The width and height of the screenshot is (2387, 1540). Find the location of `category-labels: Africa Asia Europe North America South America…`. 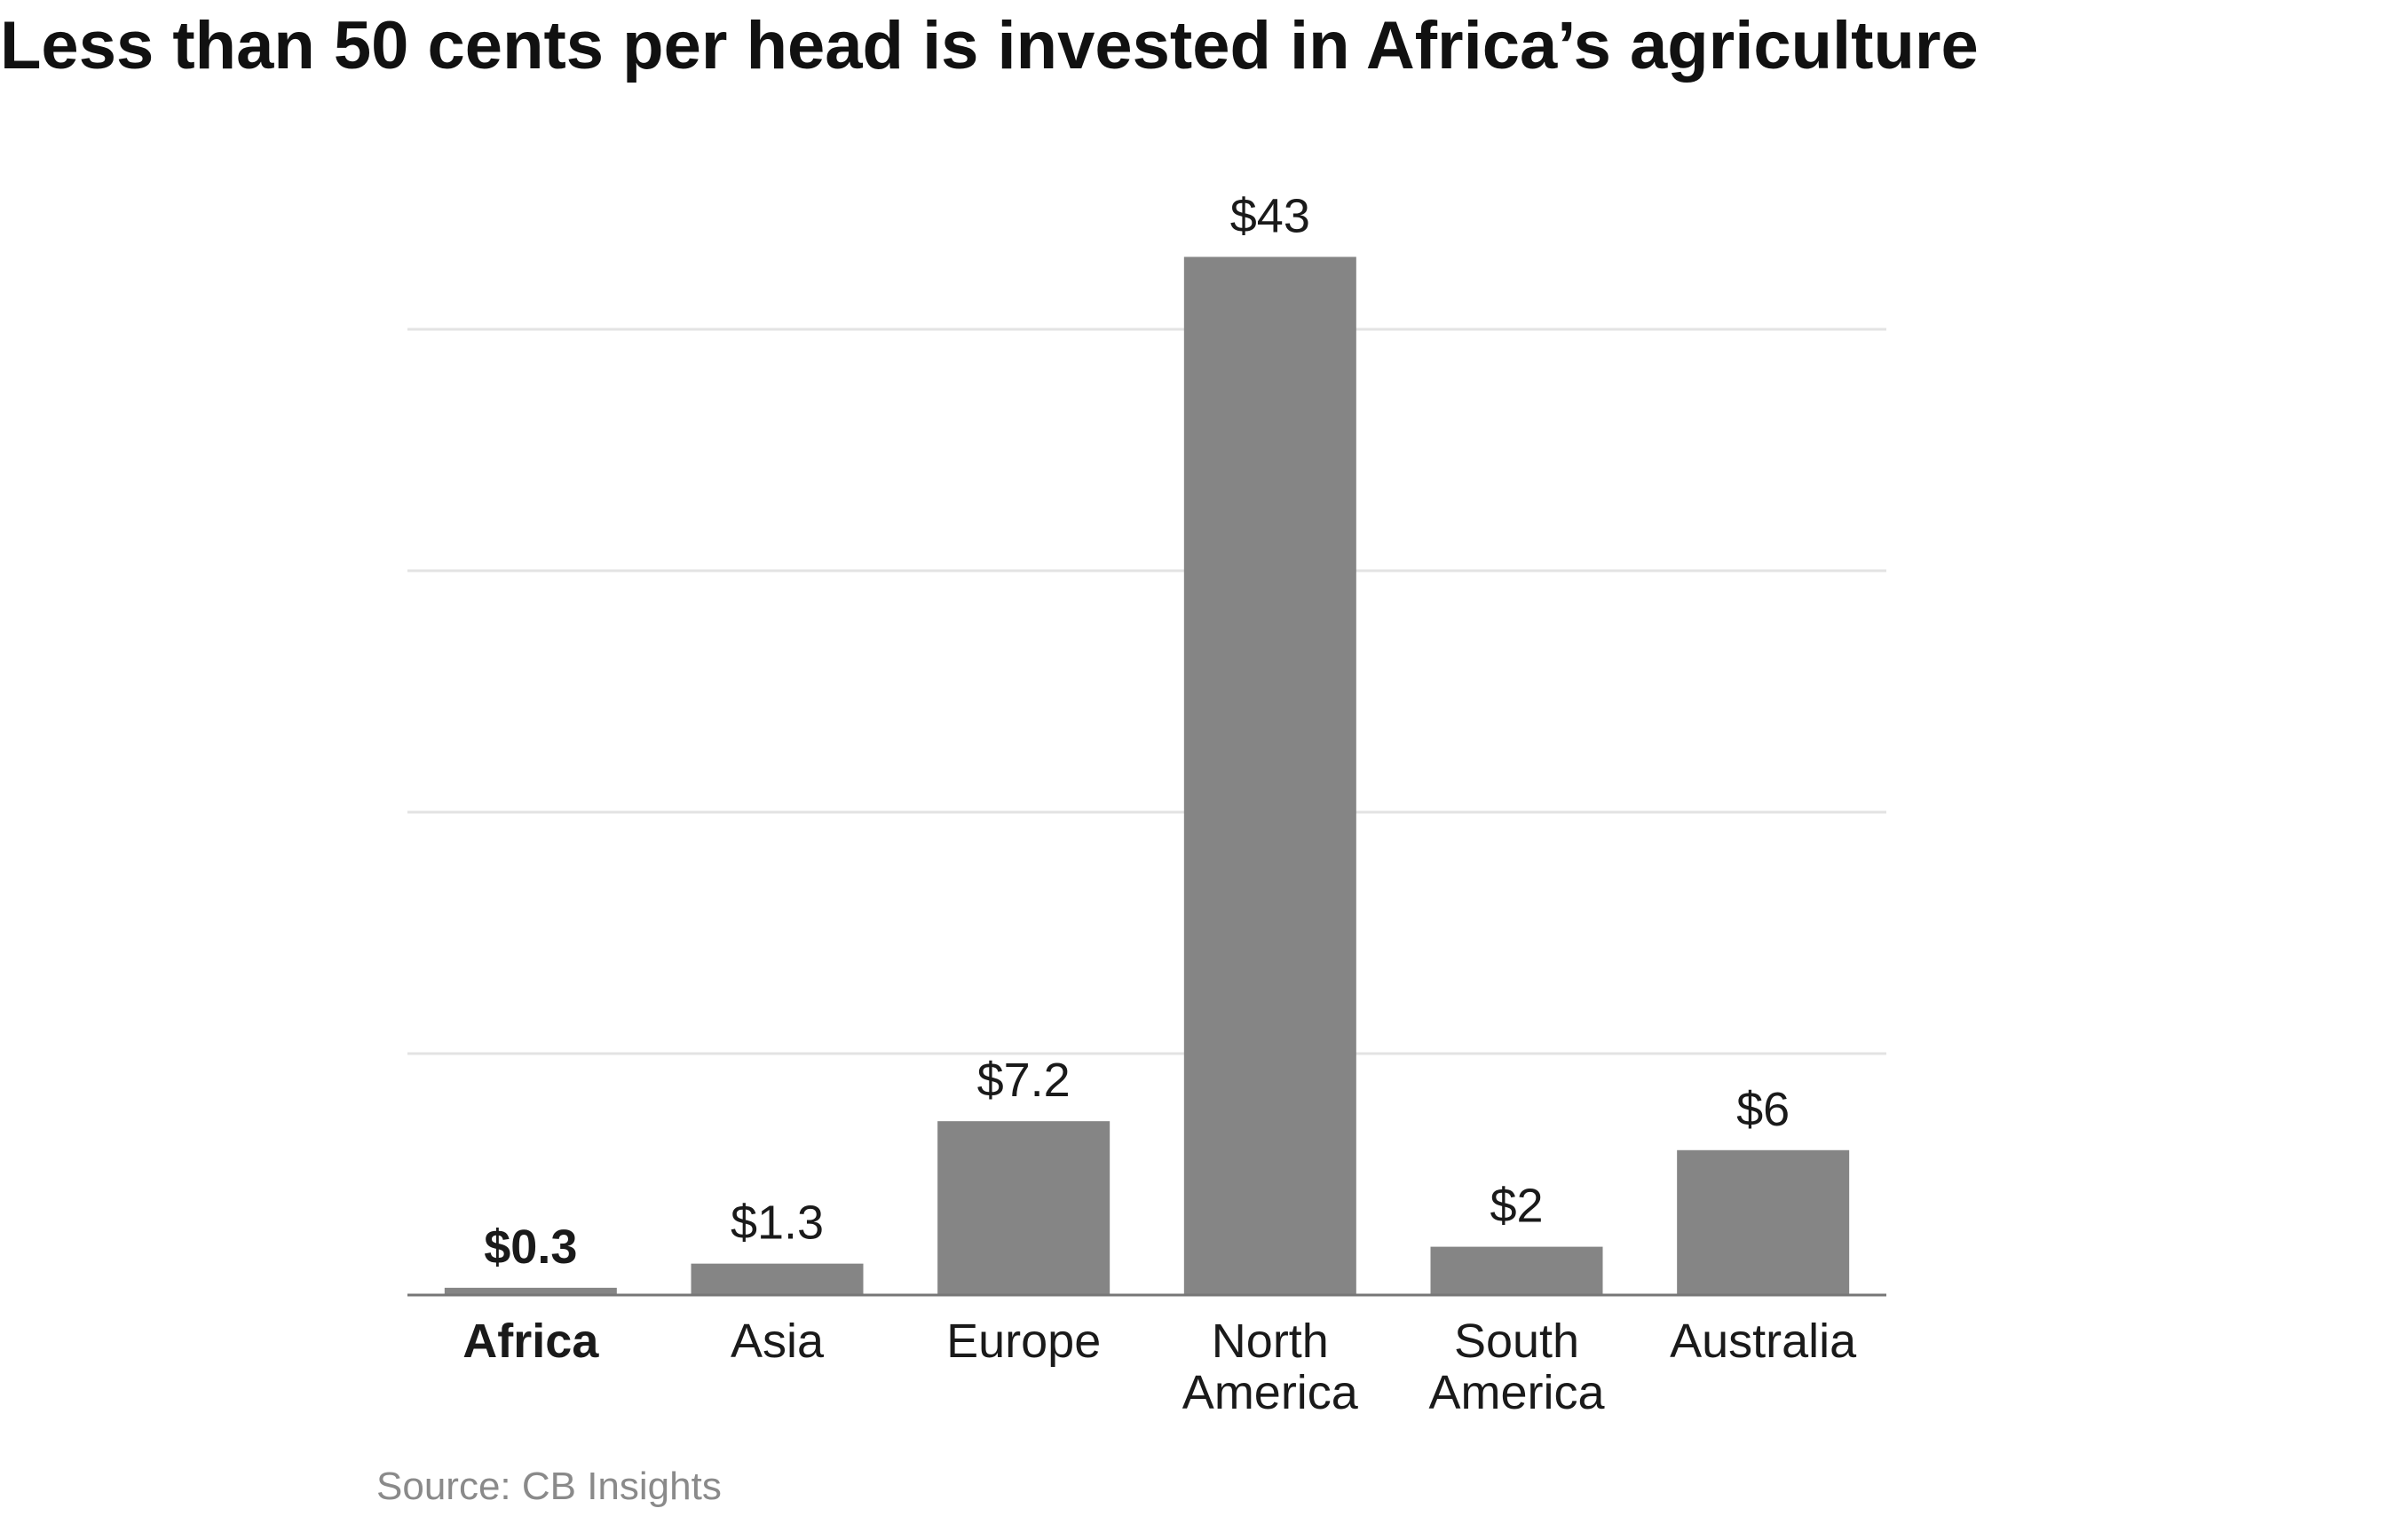

category-labels: Africa Asia Europe North America South America… is located at coordinates (1160, 1367).